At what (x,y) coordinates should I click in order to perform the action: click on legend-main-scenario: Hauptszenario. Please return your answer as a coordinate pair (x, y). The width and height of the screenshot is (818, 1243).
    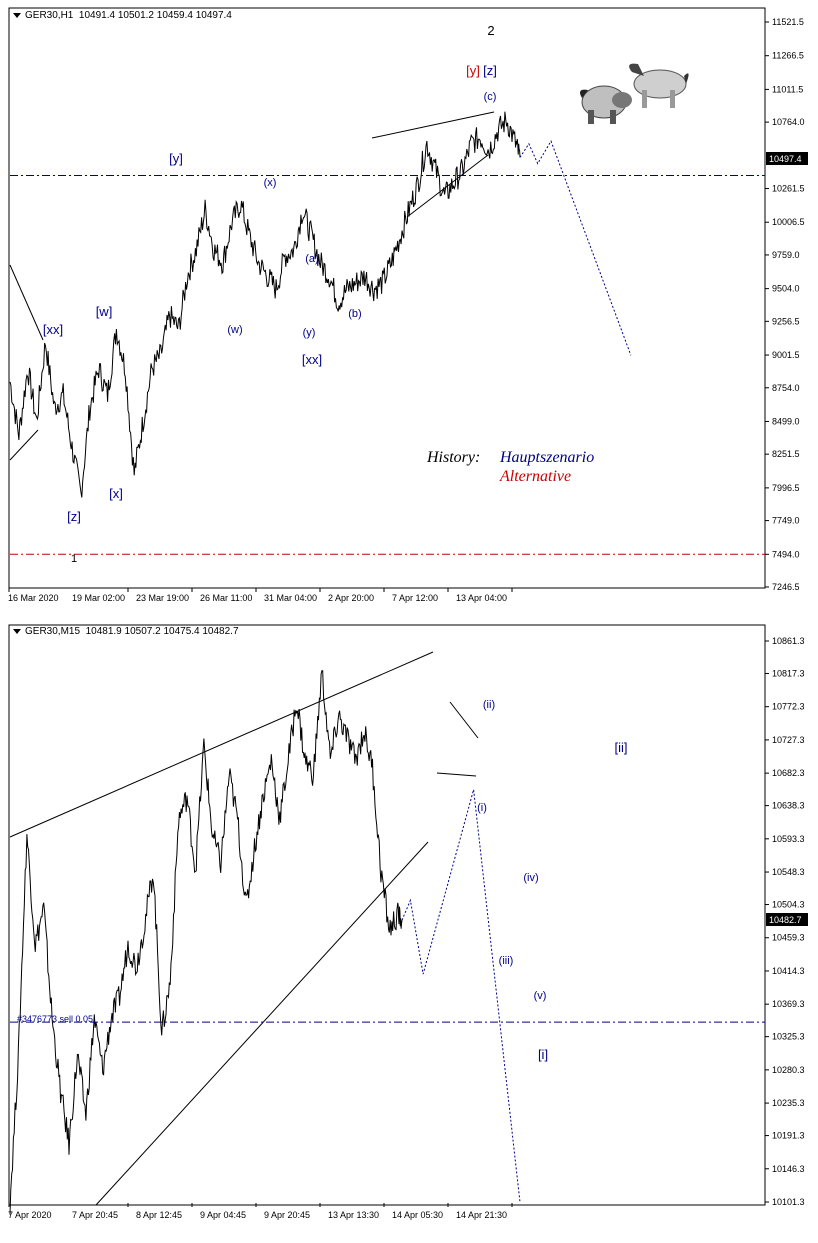
    Looking at the image, I should click on (546, 457).